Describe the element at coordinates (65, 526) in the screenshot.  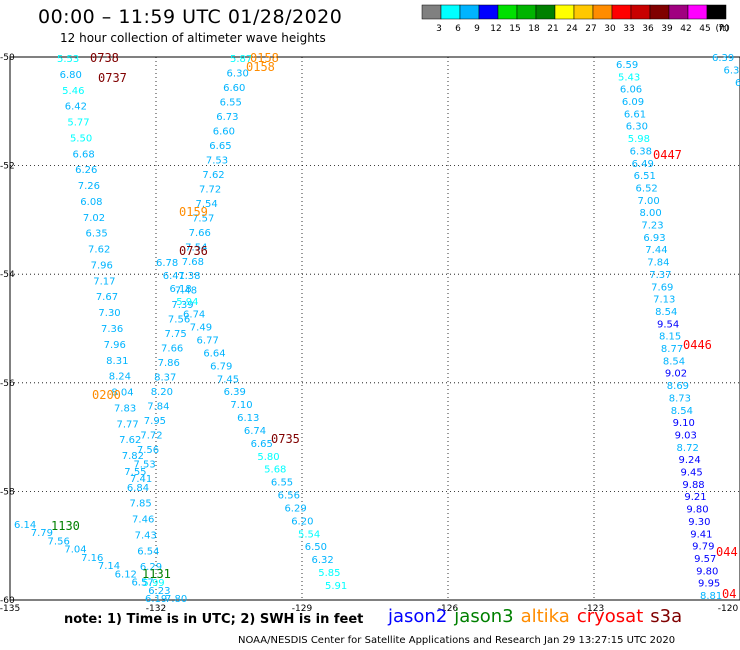
I see `pass-time-label: 1130` at that location.